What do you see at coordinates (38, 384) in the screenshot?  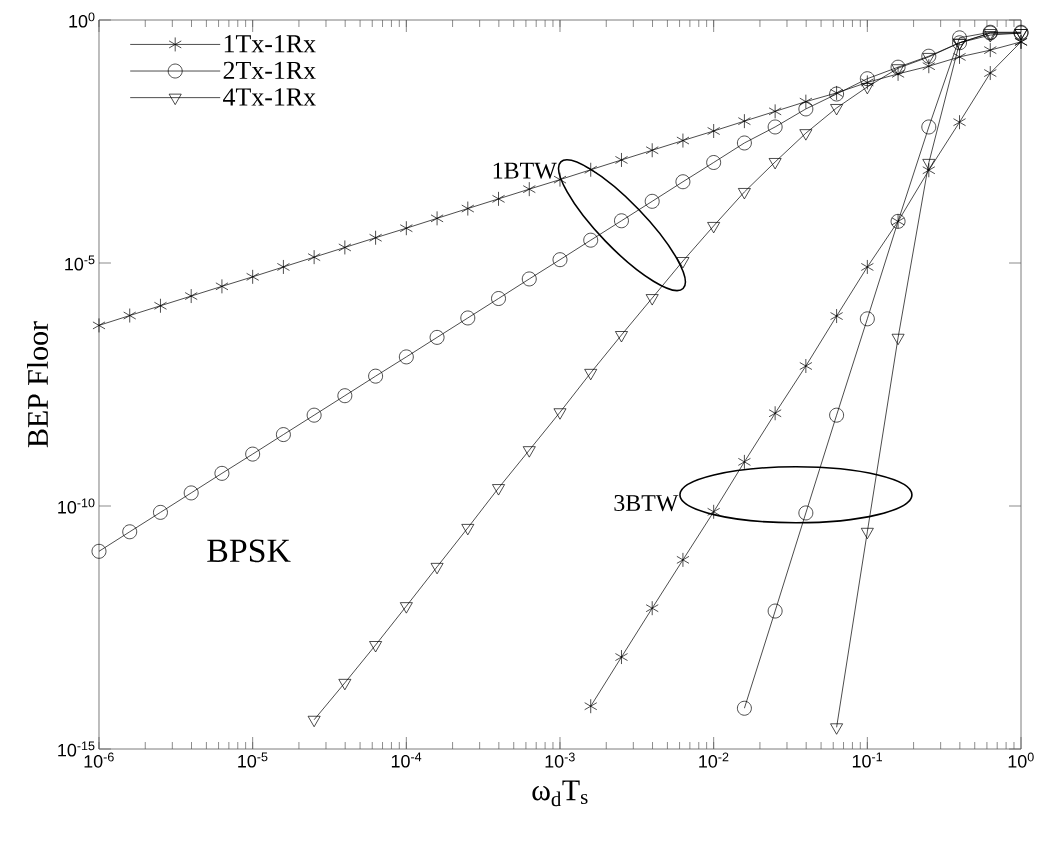 I see `y-axis-title: BEP Floor` at bounding box center [38, 384].